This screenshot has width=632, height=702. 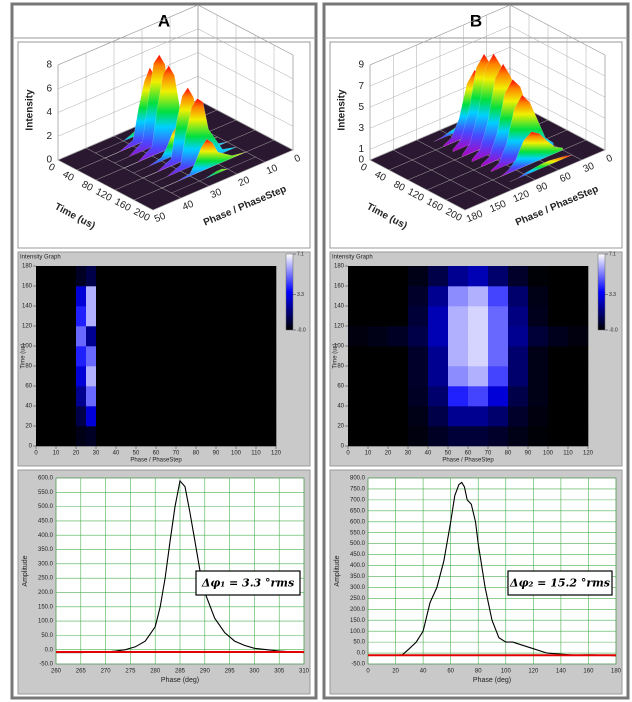 What do you see at coordinates (601, 292) in the screenshot?
I see `colorbar` at bounding box center [601, 292].